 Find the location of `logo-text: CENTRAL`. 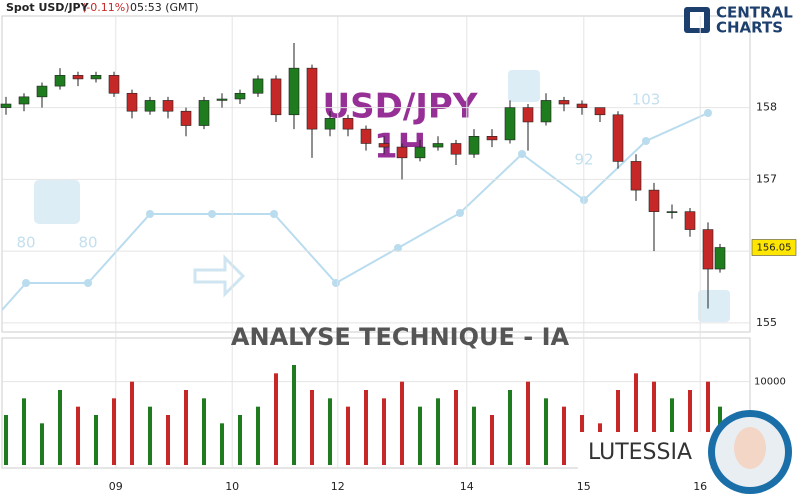

logo-text: CENTRAL is located at coordinates (754, 13).